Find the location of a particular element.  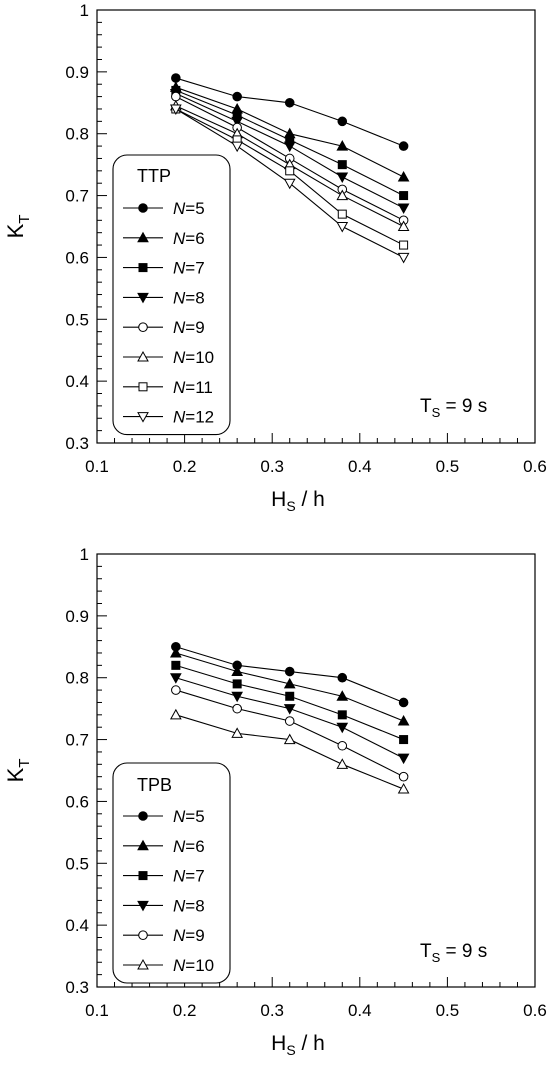

legend-entry: N=5 is located at coordinates (164, 816).